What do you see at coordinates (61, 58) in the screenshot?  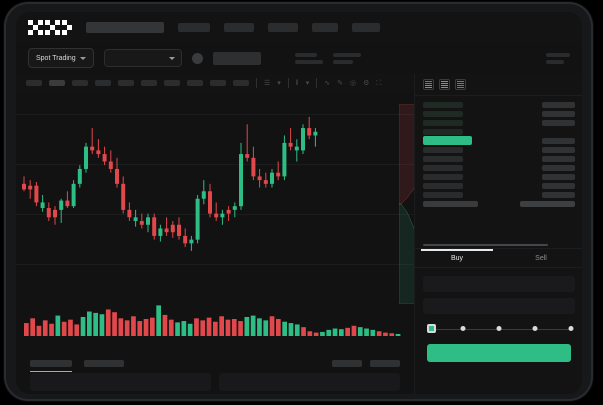 I see `market-type-dropdown: Spot Trading` at bounding box center [61, 58].